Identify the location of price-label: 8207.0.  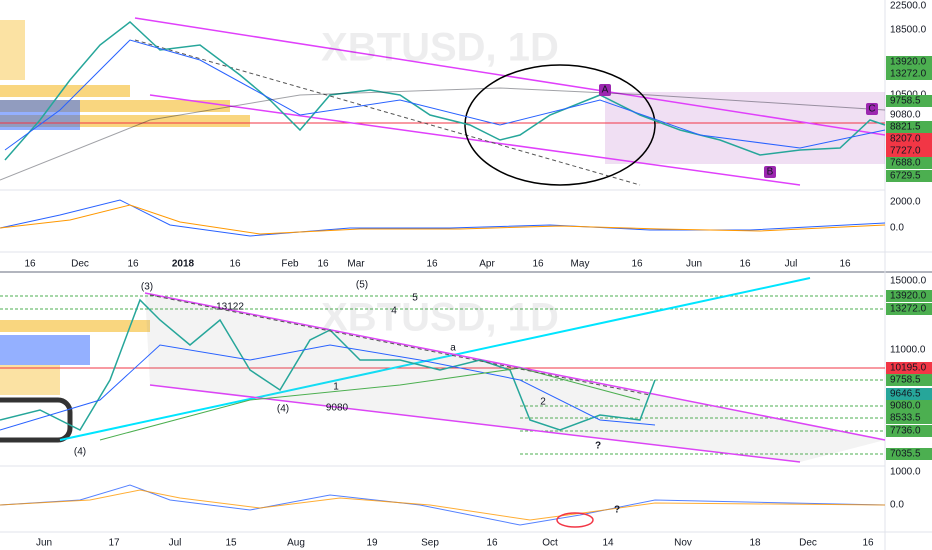
(905, 139).